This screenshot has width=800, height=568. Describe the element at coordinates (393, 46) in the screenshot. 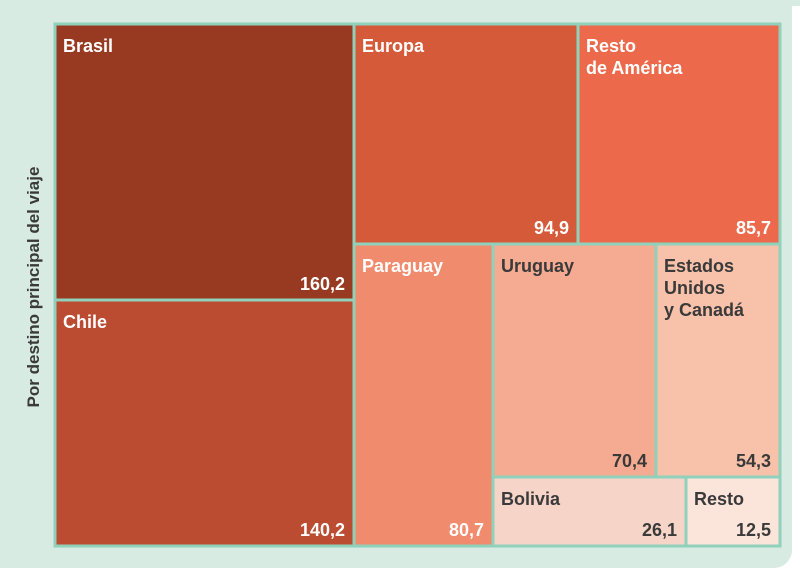

I see `treemap-label-europa: Europa` at that location.